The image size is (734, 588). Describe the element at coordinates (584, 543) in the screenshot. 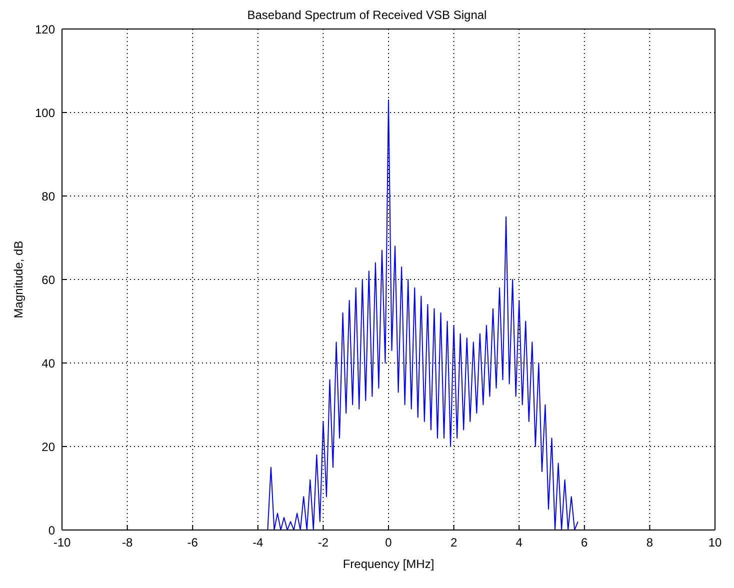

I see `x-tick-label: 6` at that location.